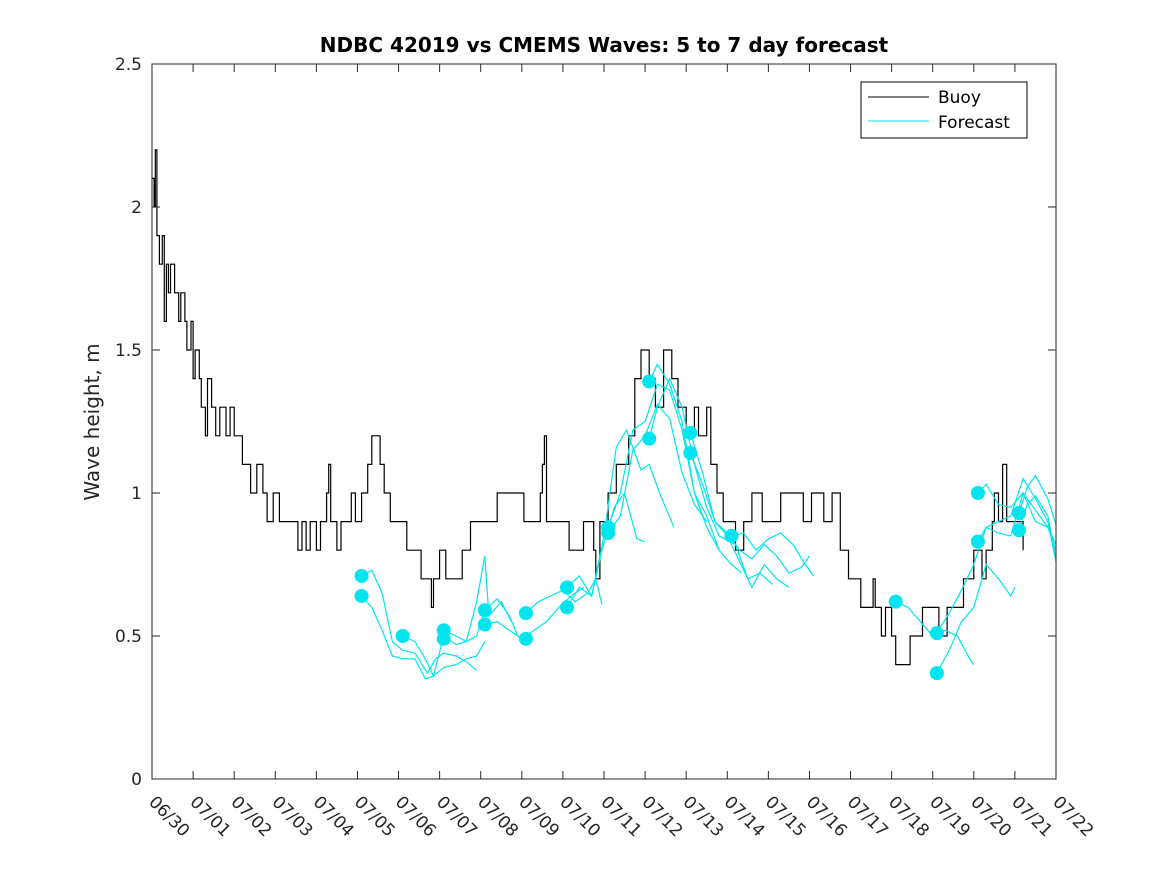 The height and width of the screenshot is (875, 1167). What do you see at coordinates (292, 816) in the screenshot?
I see `x-tick-label: 07/03` at bounding box center [292, 816].